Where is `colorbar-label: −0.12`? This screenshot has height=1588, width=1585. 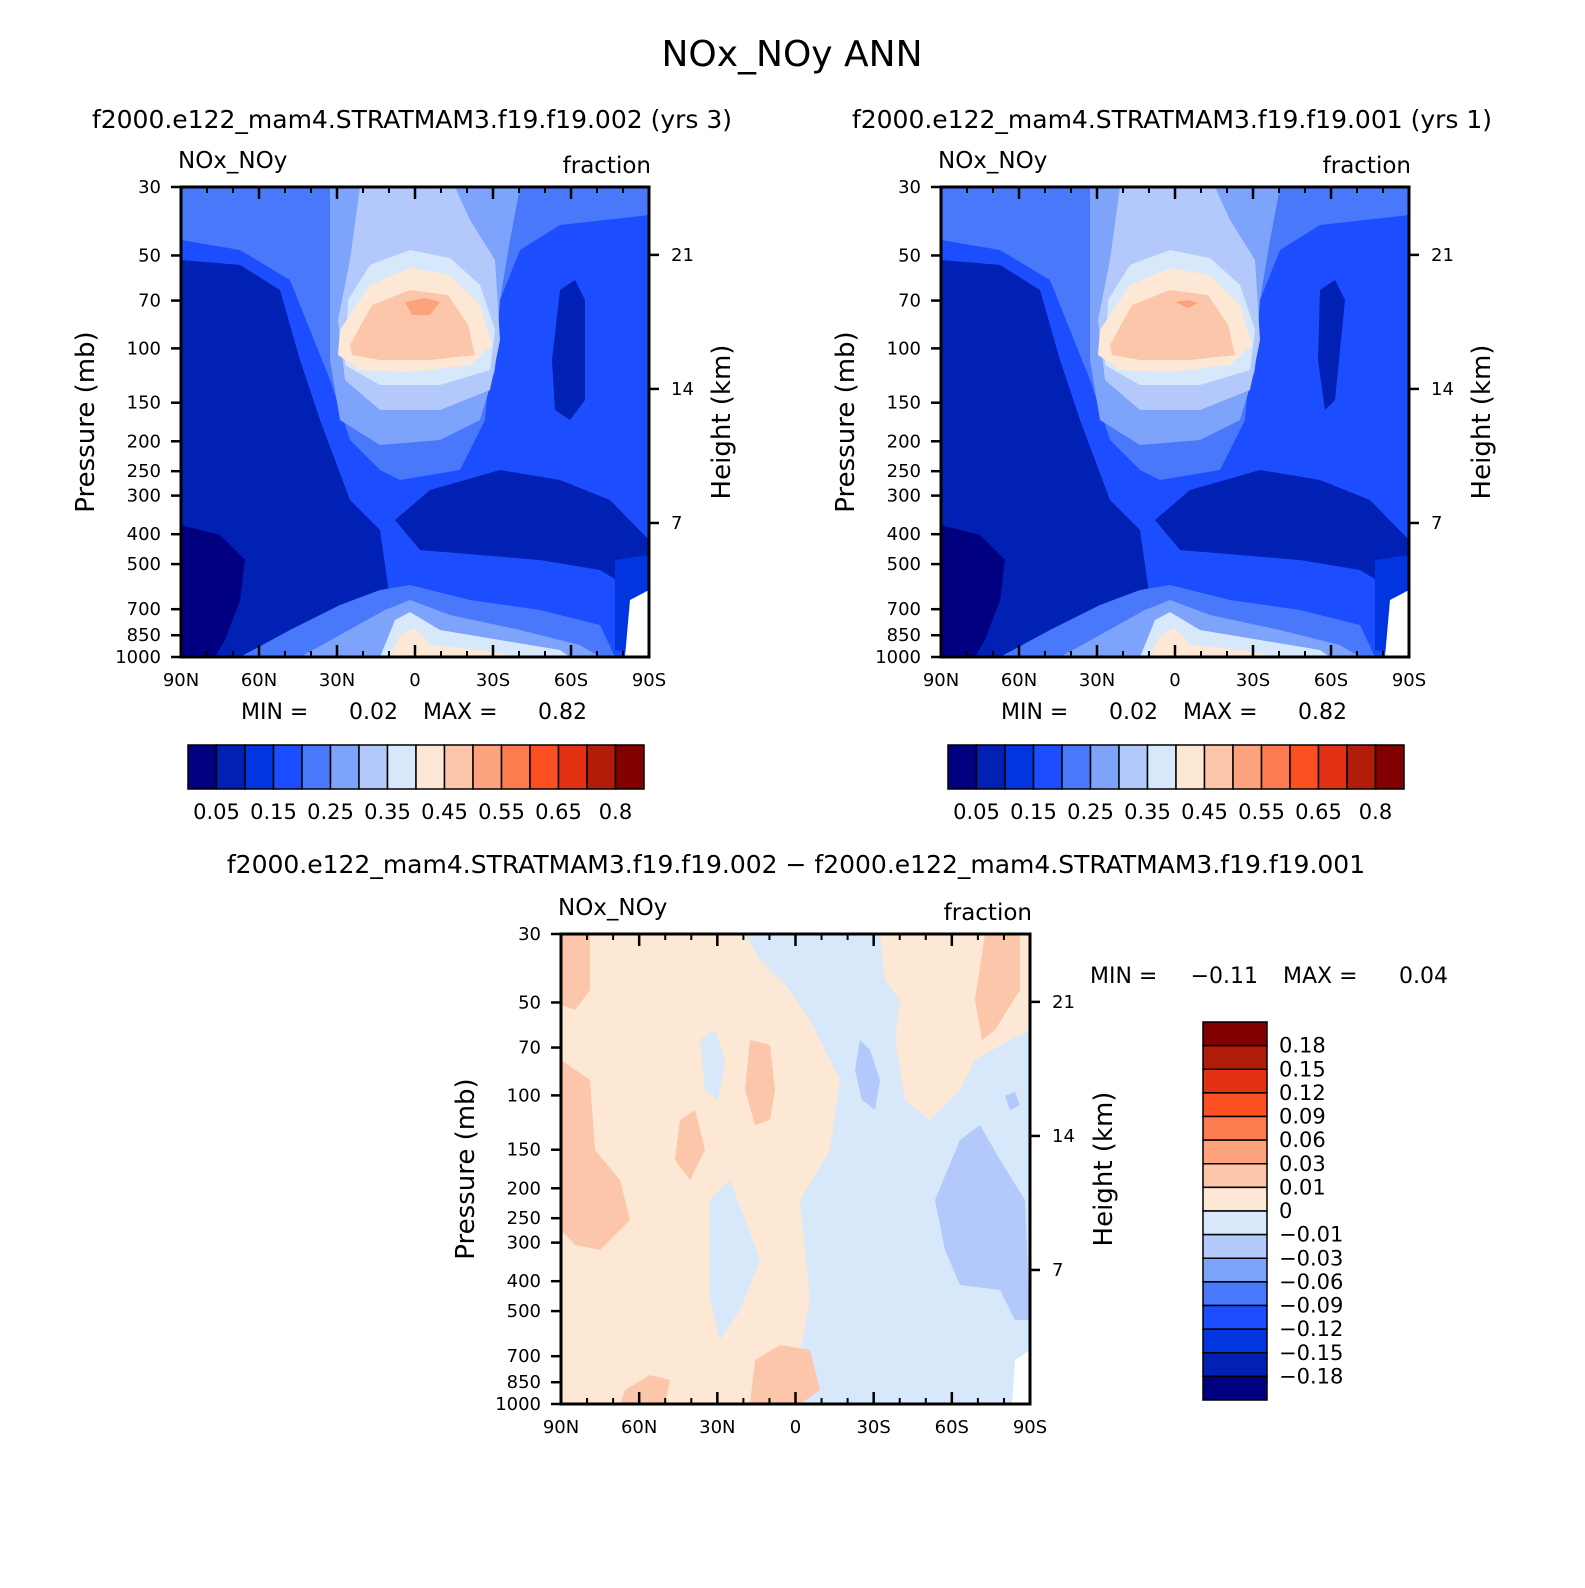
colorbar-label: −0.12 is located at coordinates (1311, 1329).